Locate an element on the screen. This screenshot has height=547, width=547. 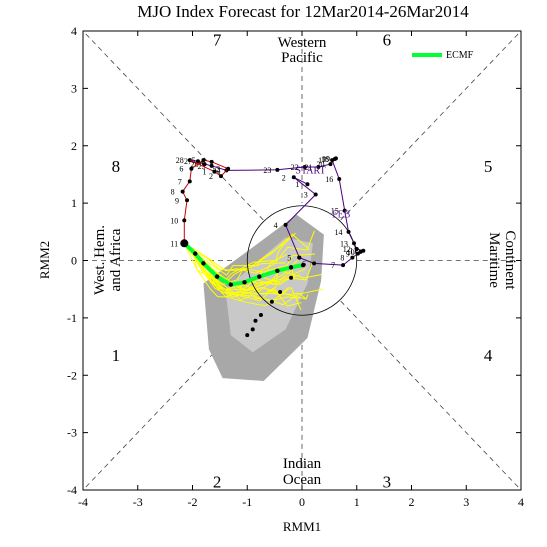
legend: ECMF is located at coordinates (443, 55).